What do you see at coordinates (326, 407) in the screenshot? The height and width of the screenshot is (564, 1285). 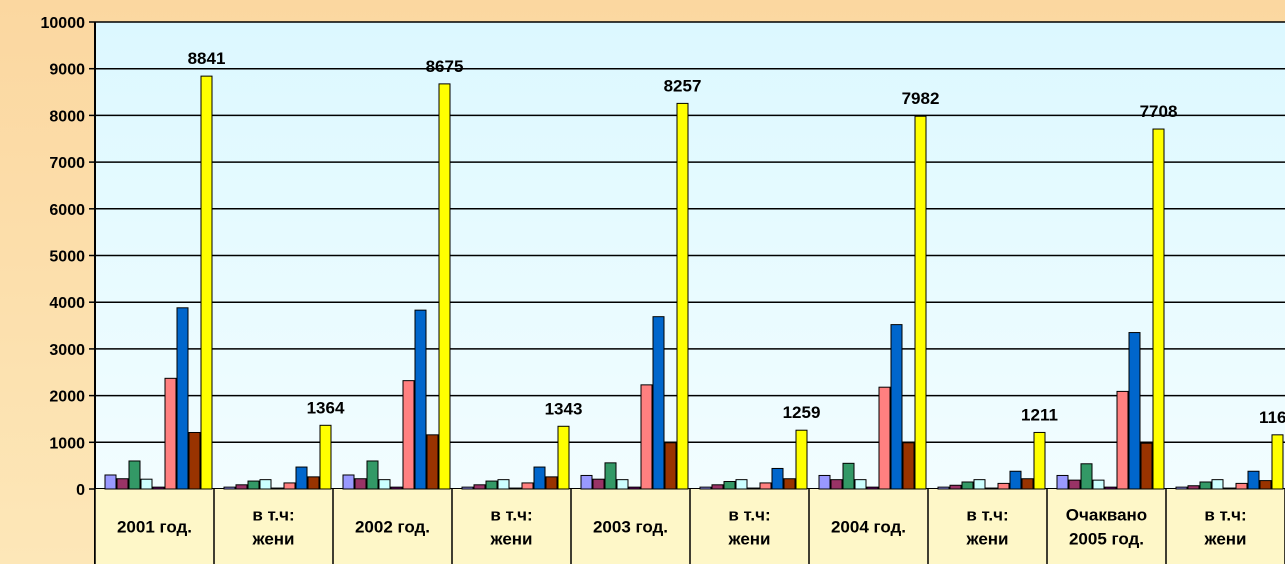 I see `data-label: 1364` at bounding box center [326, 407].